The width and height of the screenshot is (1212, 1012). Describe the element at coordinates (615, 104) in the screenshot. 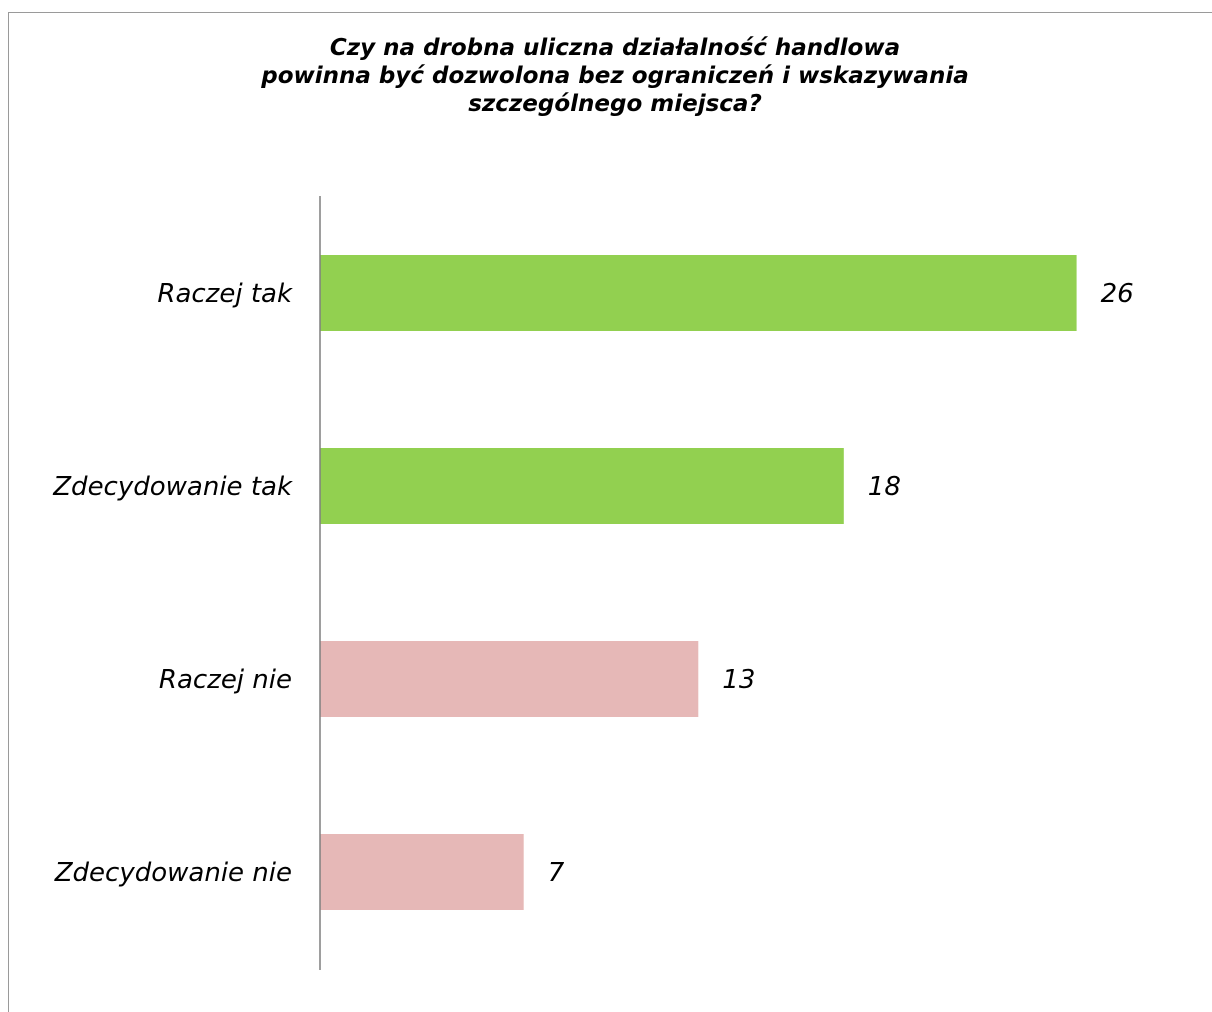

I see `chart-title-line-3: szczególnego miejsca?` at that location.